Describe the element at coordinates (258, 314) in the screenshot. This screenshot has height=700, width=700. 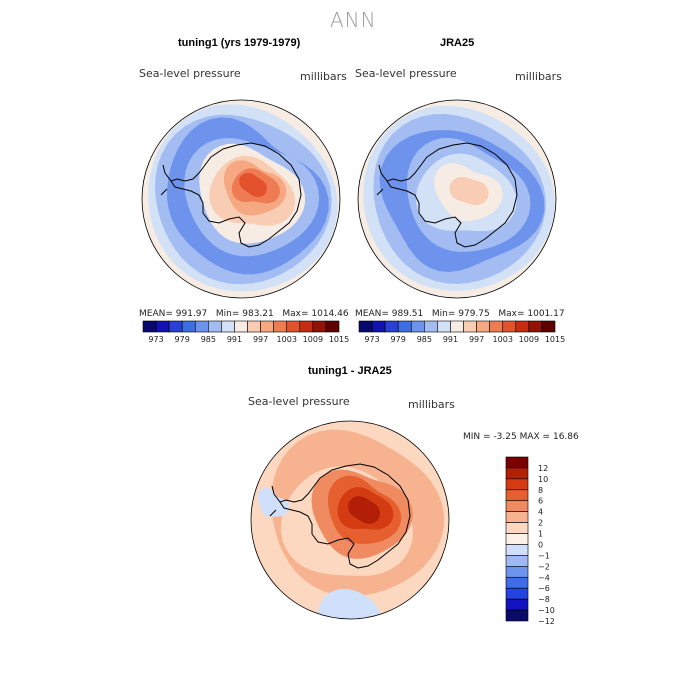
I see `panel1-min-value: 983.21` at that location.